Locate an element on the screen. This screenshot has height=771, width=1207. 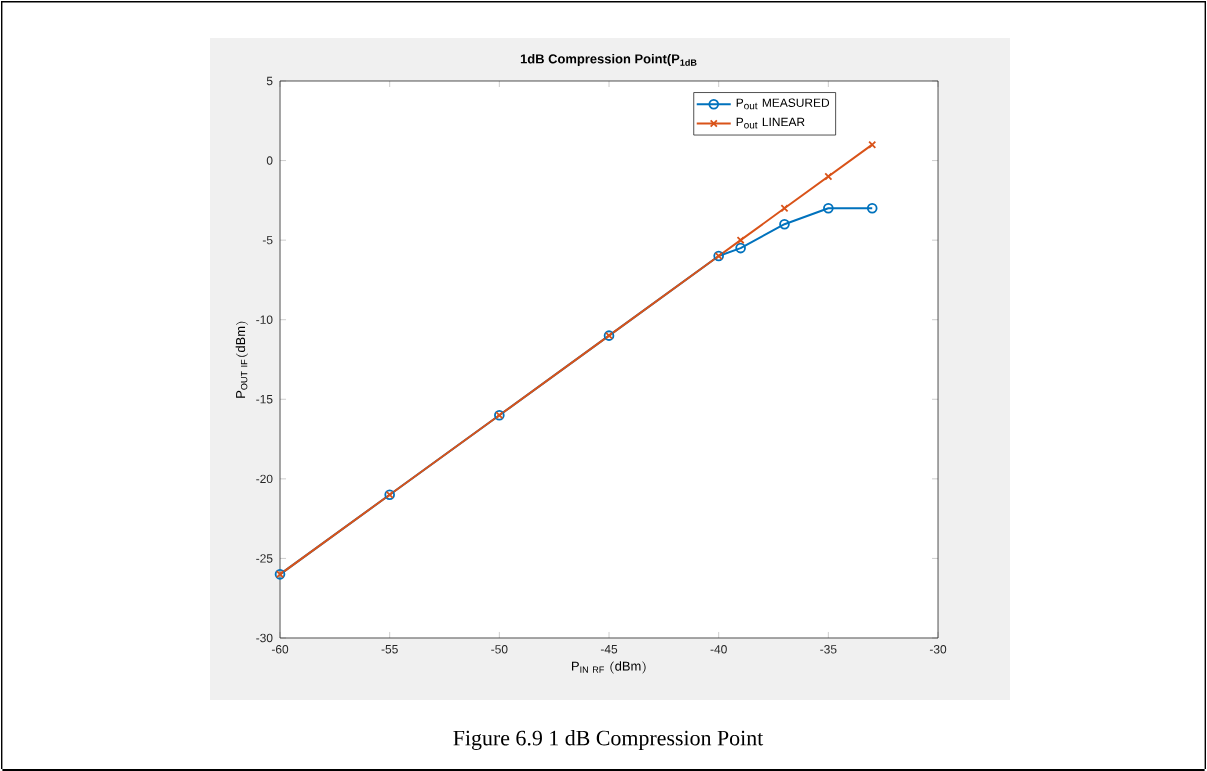
y-axis-title: $\mathrm{P}_{\mathrm{OUT\ IF}}\mathrm{(dBm)}$ is located at coordinates (242, 359).